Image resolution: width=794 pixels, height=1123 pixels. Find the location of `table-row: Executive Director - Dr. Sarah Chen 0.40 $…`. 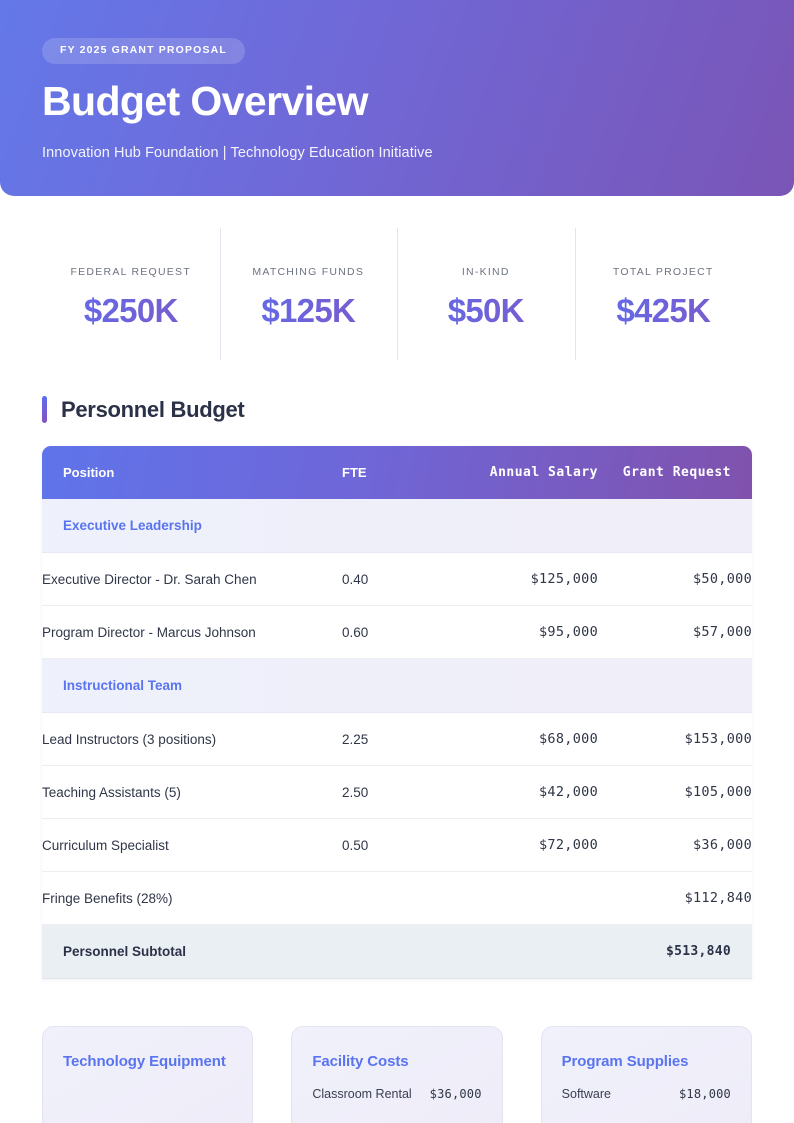

table-row: Executive Director - Dr. Sarah Chen 0.40 $… is located at coordinates (397, 579).